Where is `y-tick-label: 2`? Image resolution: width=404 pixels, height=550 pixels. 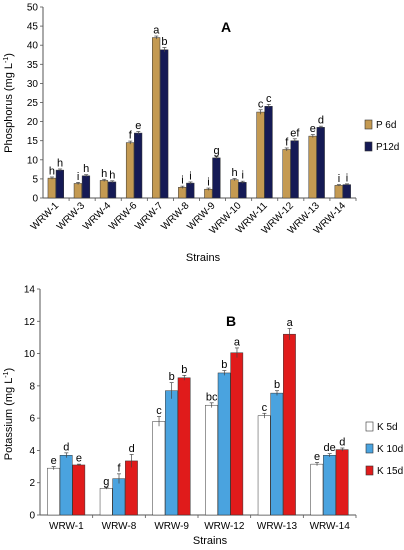 y-tick-label: 2 is located at coordinates (32, 483).